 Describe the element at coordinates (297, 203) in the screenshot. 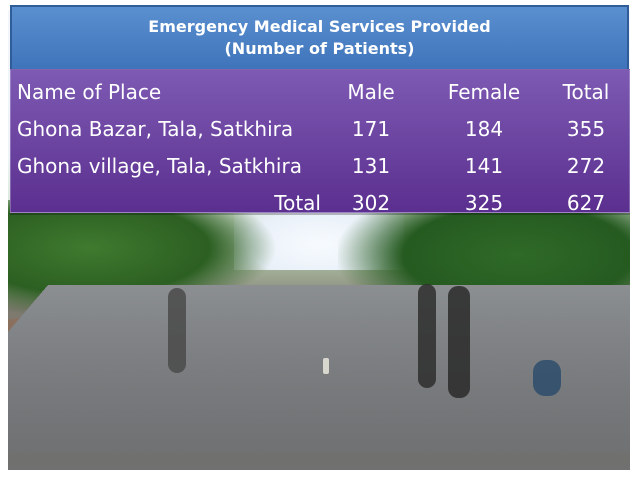

I see `total-label: Total` at that location.